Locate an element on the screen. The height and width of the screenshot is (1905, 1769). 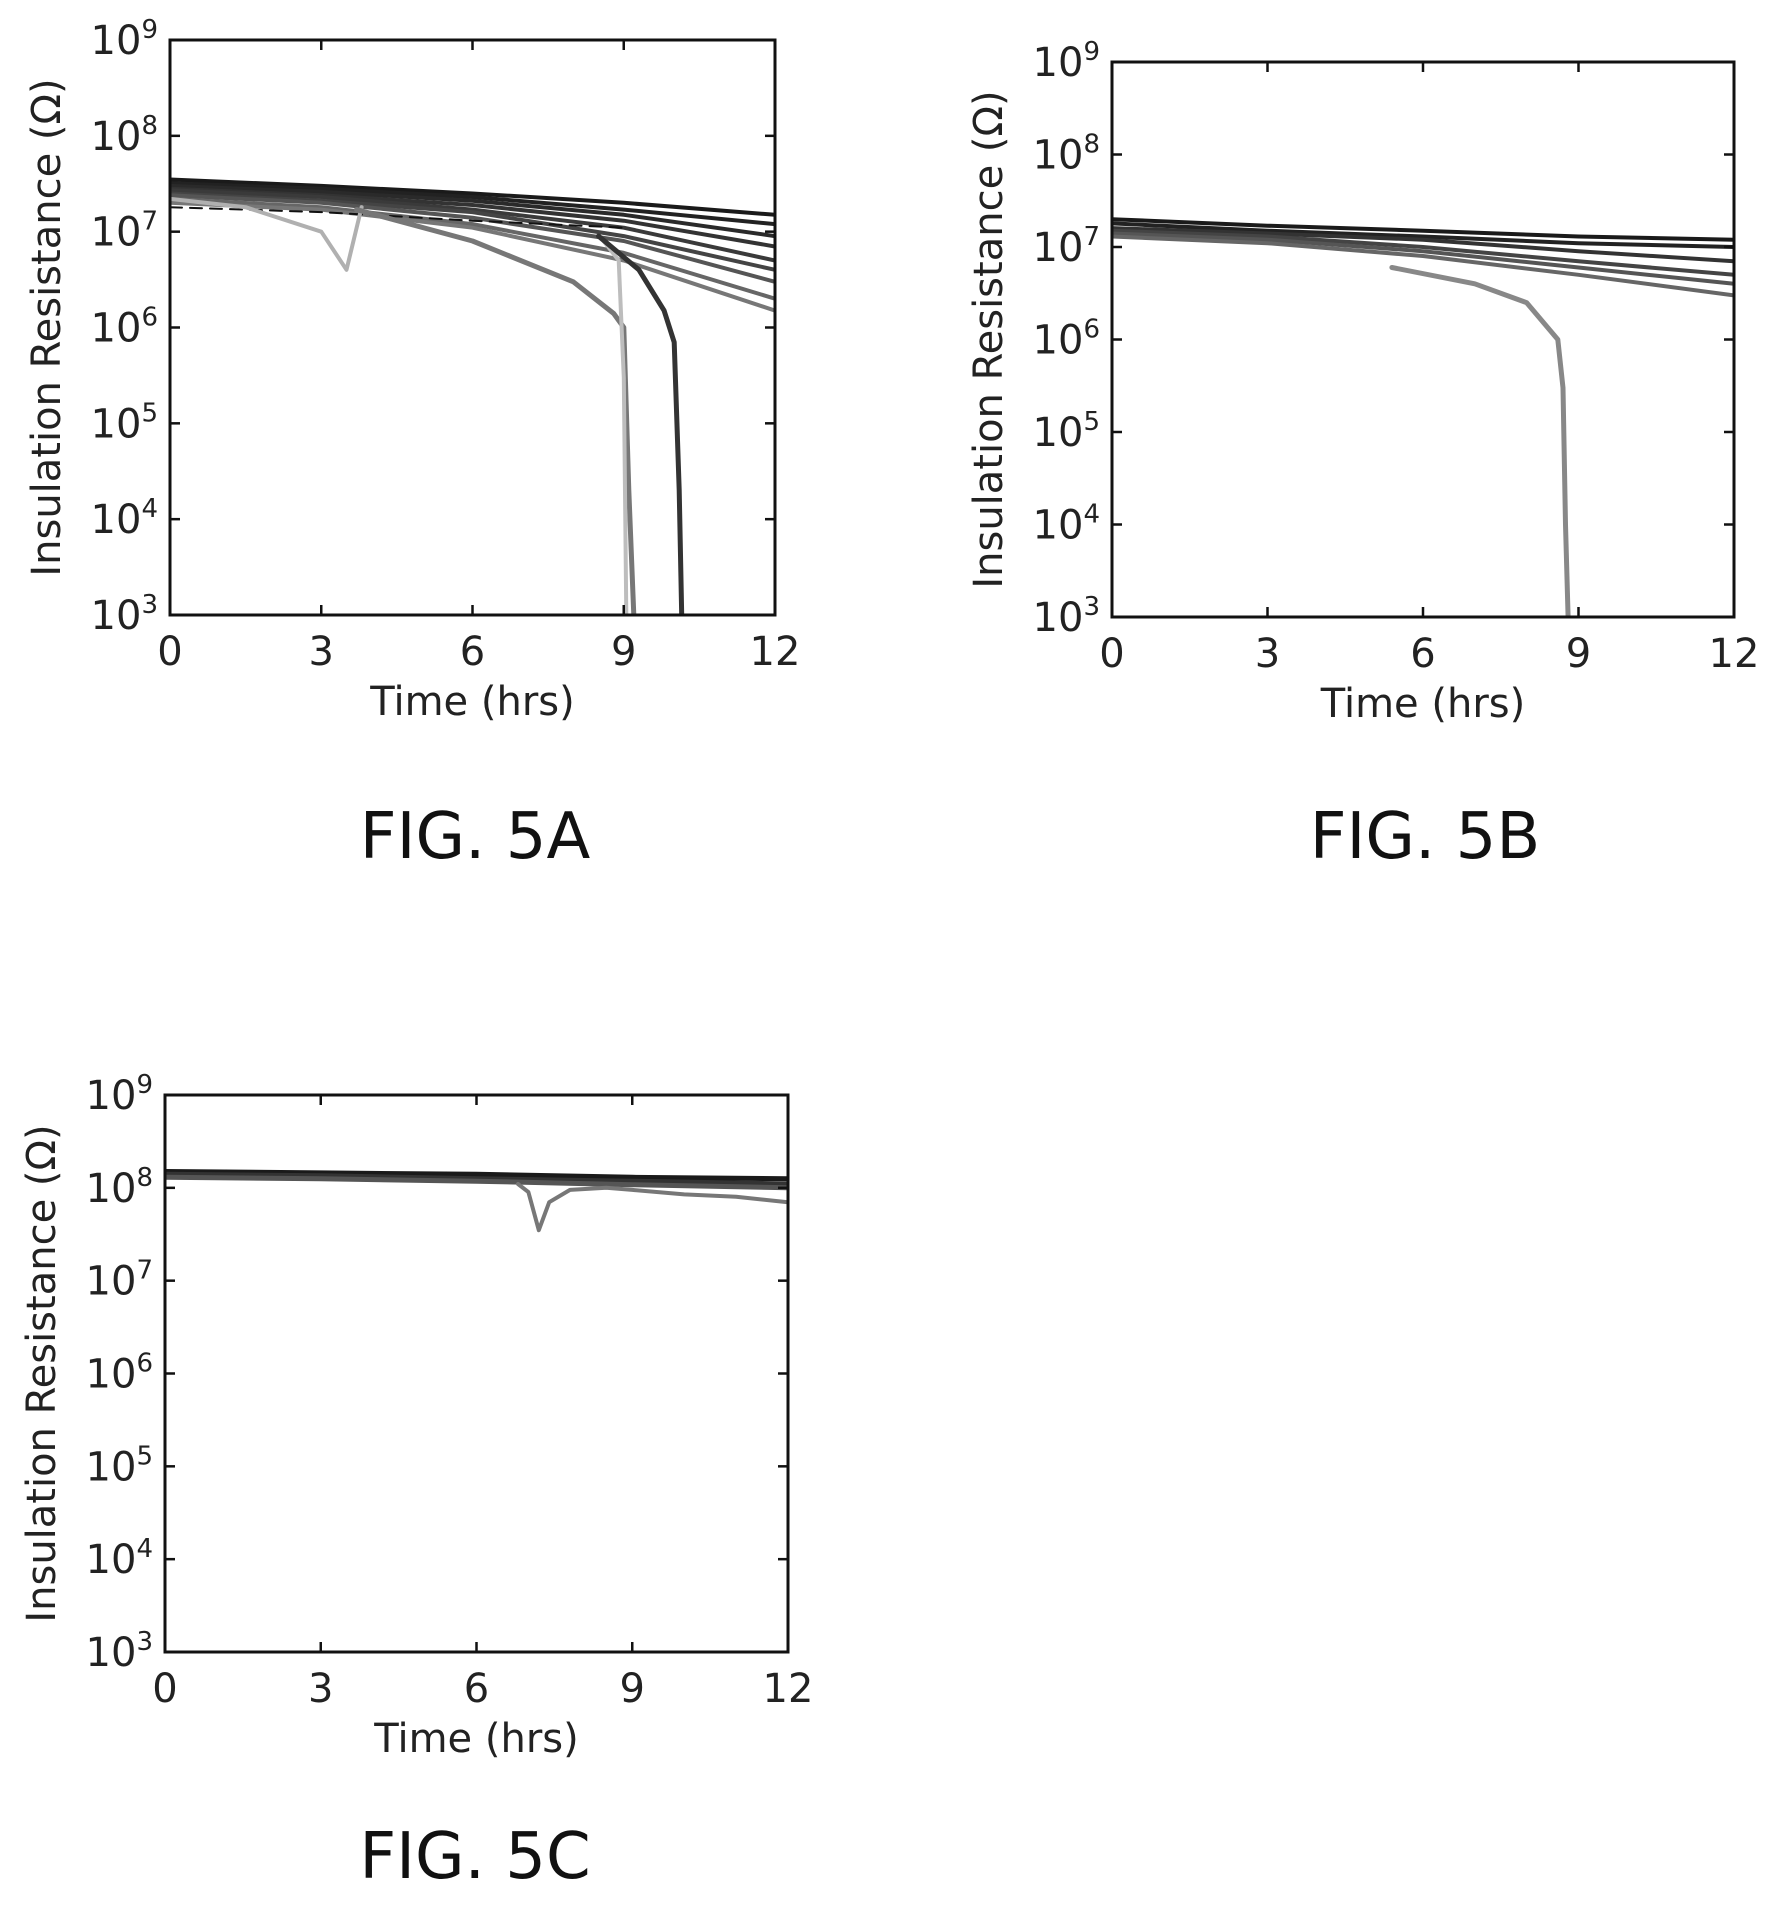
figure-label-5c: FIG. 5C is located at coordinates (474, 1857).